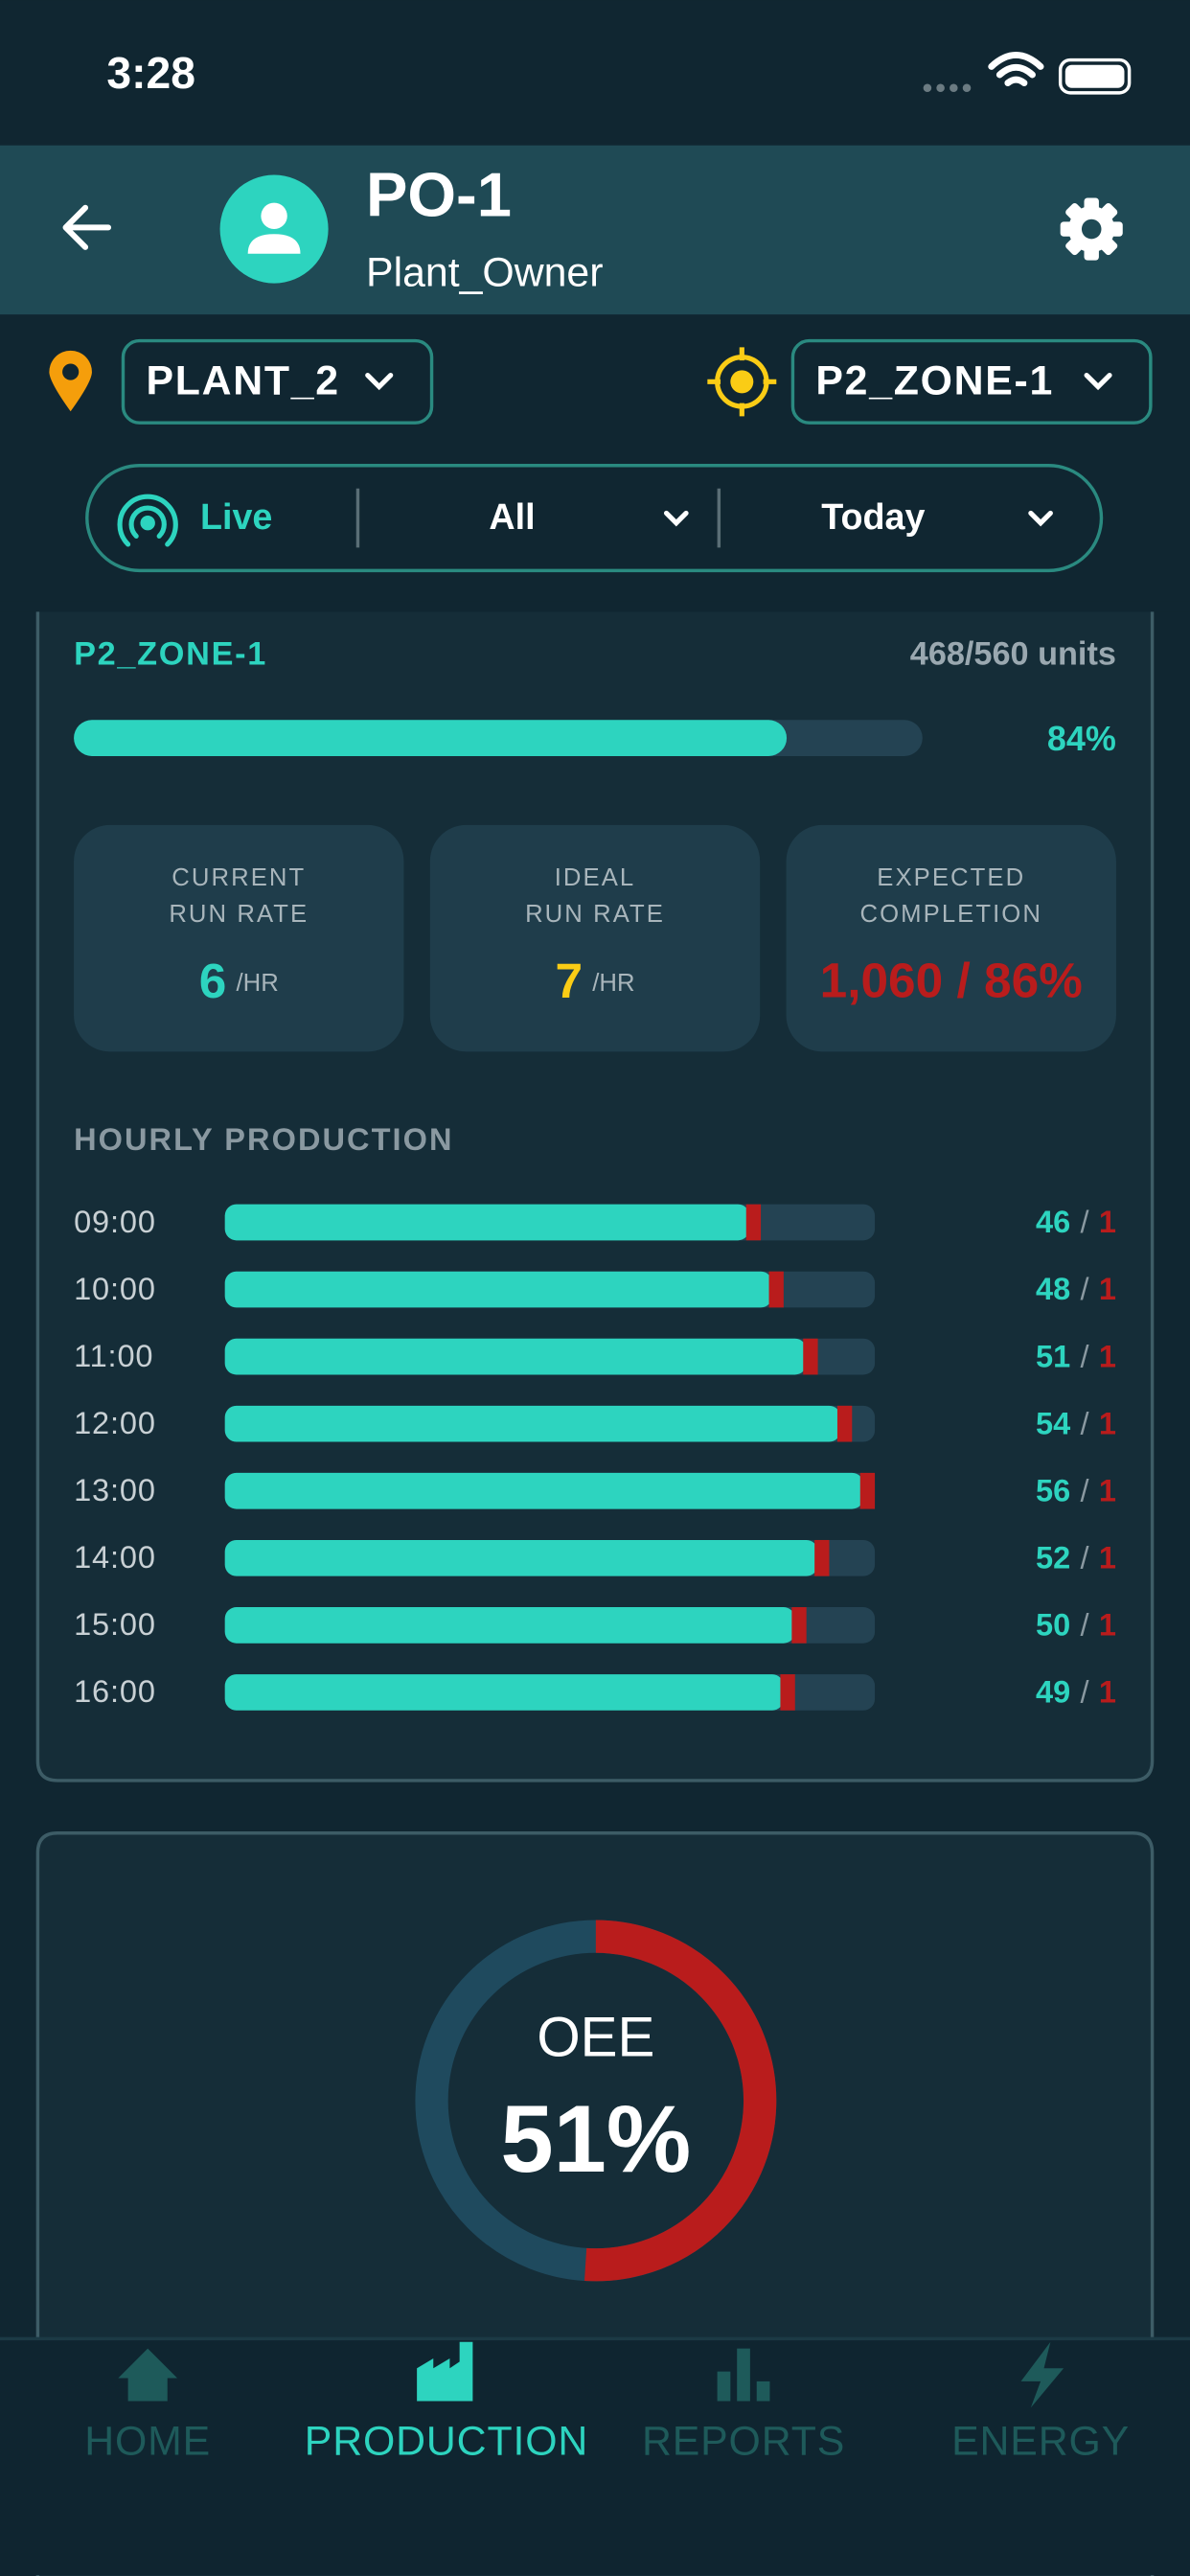 The width and height of the screenshot is (1190, 2576). Describe the element at coordinates (951, 914) in the screenshot. I see `tile-label: COMPLETION` at that location.